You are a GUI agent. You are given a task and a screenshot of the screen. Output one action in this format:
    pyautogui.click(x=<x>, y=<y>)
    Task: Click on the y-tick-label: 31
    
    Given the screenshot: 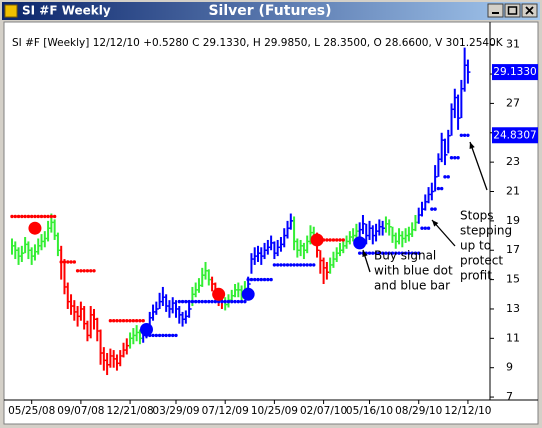 What is the action you would take?
    pyautogui.click(x=513, y=44)
    